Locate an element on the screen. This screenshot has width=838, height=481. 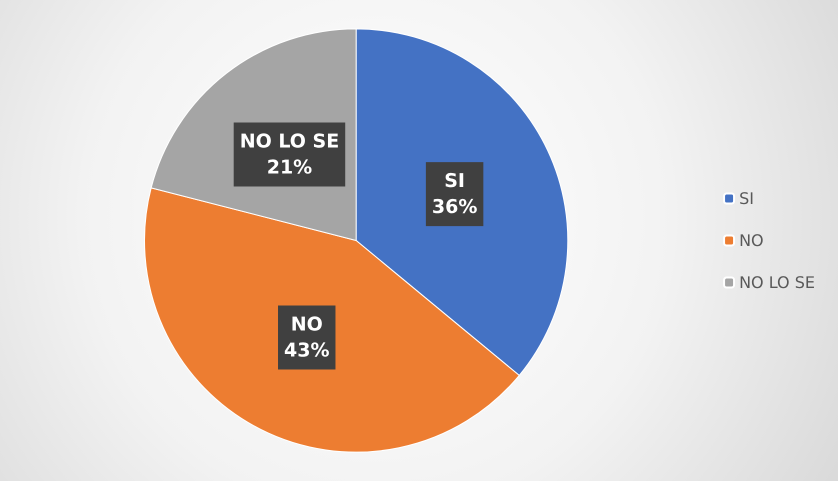
data-label: 21% is located at coordinates (289, 167).